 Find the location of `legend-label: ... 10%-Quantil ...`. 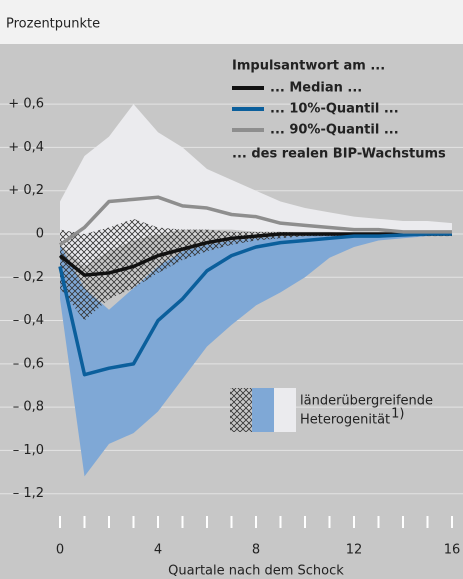

legend-label: ... 10%-Quantil ... is located at coordinates (334, 109).